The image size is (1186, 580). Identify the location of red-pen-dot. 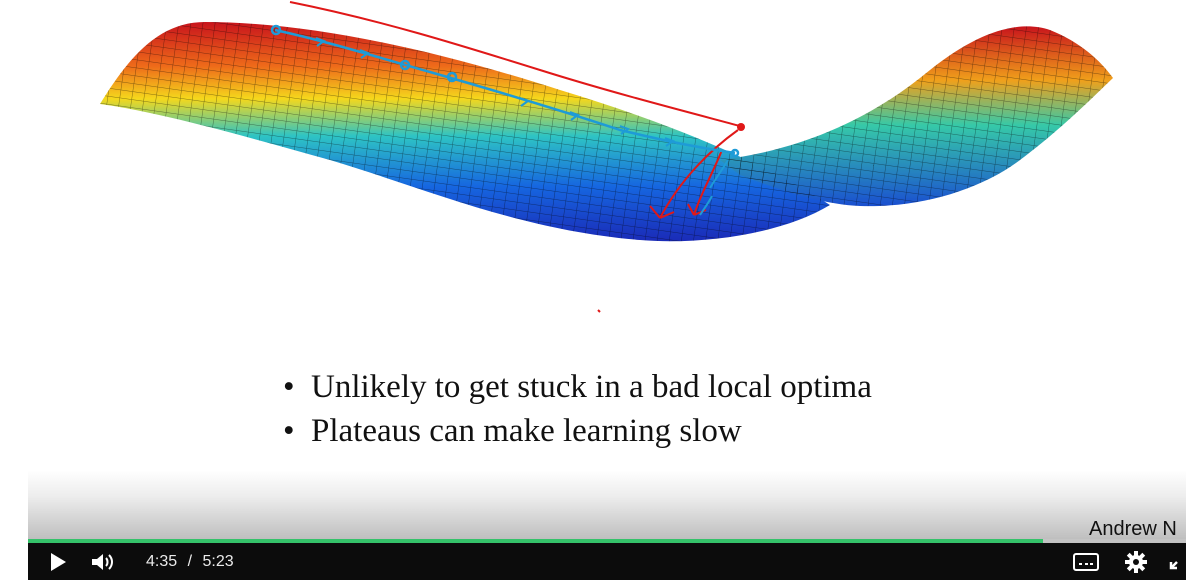
(741, 127).